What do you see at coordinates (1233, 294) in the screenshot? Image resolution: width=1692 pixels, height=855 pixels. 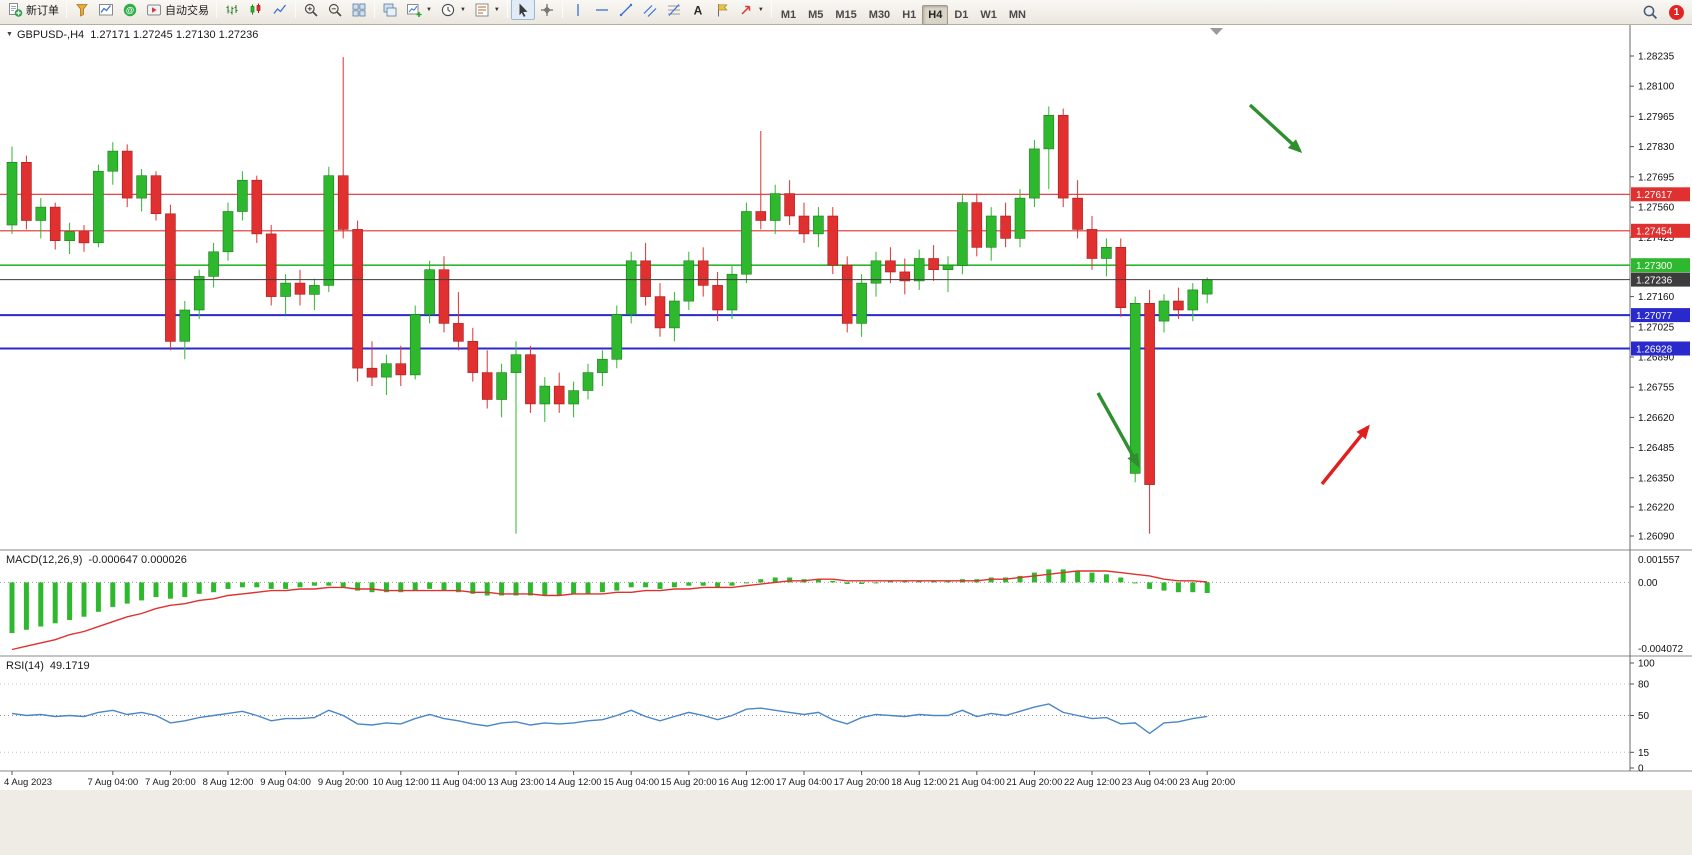 I see `annotation-arrows` at bounding box center [1233, 294].